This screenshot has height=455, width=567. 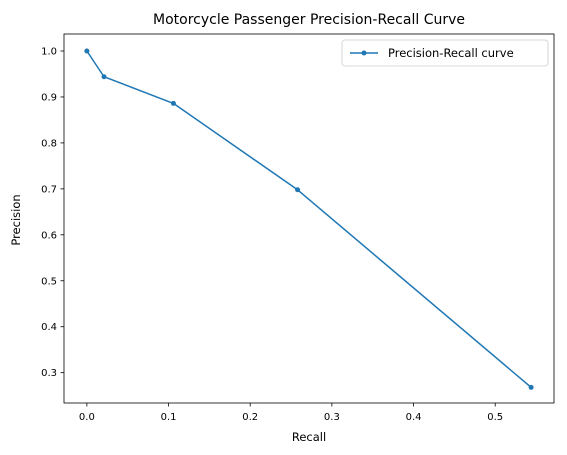 What do you see at coordinates (16, 219) in the screenshot?
I see `y-axis-label: Precision` at bounding box center [16, 219].